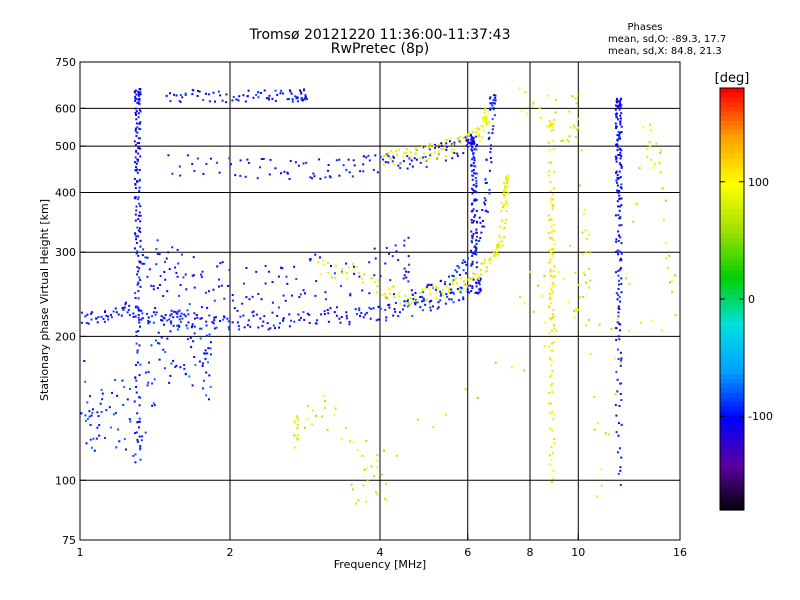  What do you see at coordinates (230, 552) in the screenshot?
I see `x-tick-label: 2` at bounding box center [230, 552].